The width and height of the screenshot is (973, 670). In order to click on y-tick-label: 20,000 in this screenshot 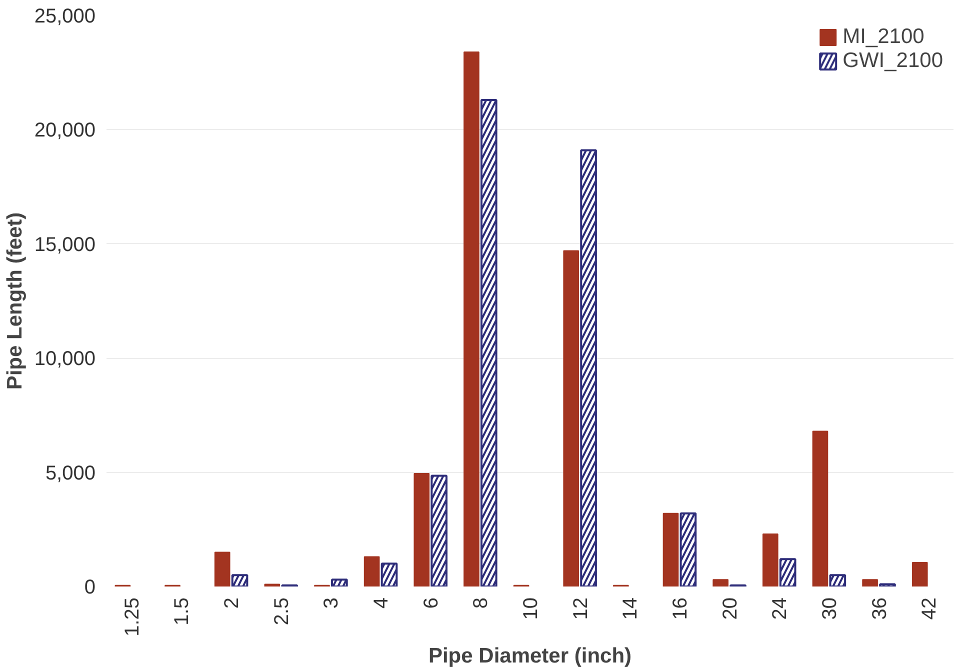, I will do `click(65, 131)`.